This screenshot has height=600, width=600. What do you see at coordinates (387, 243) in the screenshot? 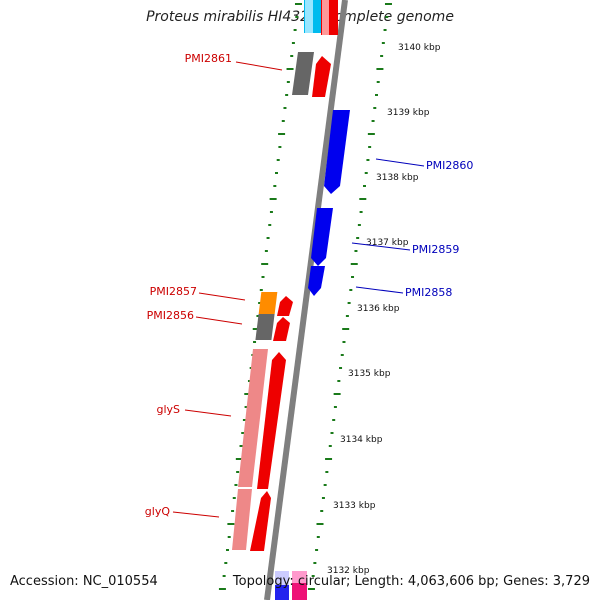
I see `ruler-label: 3137 kbp` at bounding box center [387, 243].